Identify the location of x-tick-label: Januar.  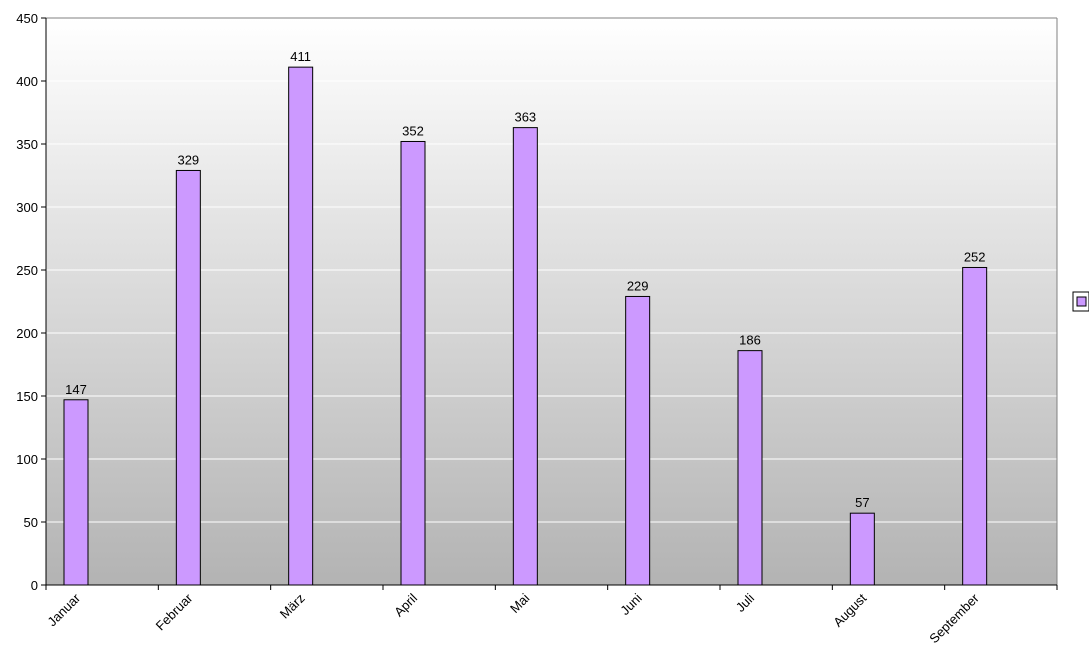
(63, 609).